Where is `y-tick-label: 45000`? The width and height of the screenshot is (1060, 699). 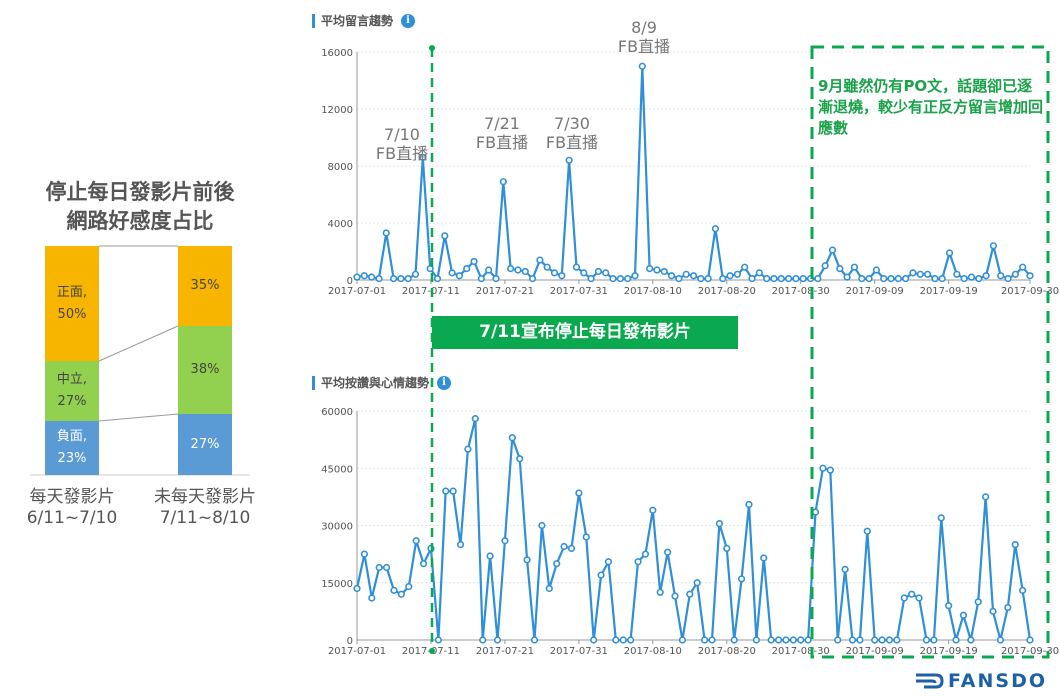
y-tick-label: 45000 is located at coordinates (337, 469).